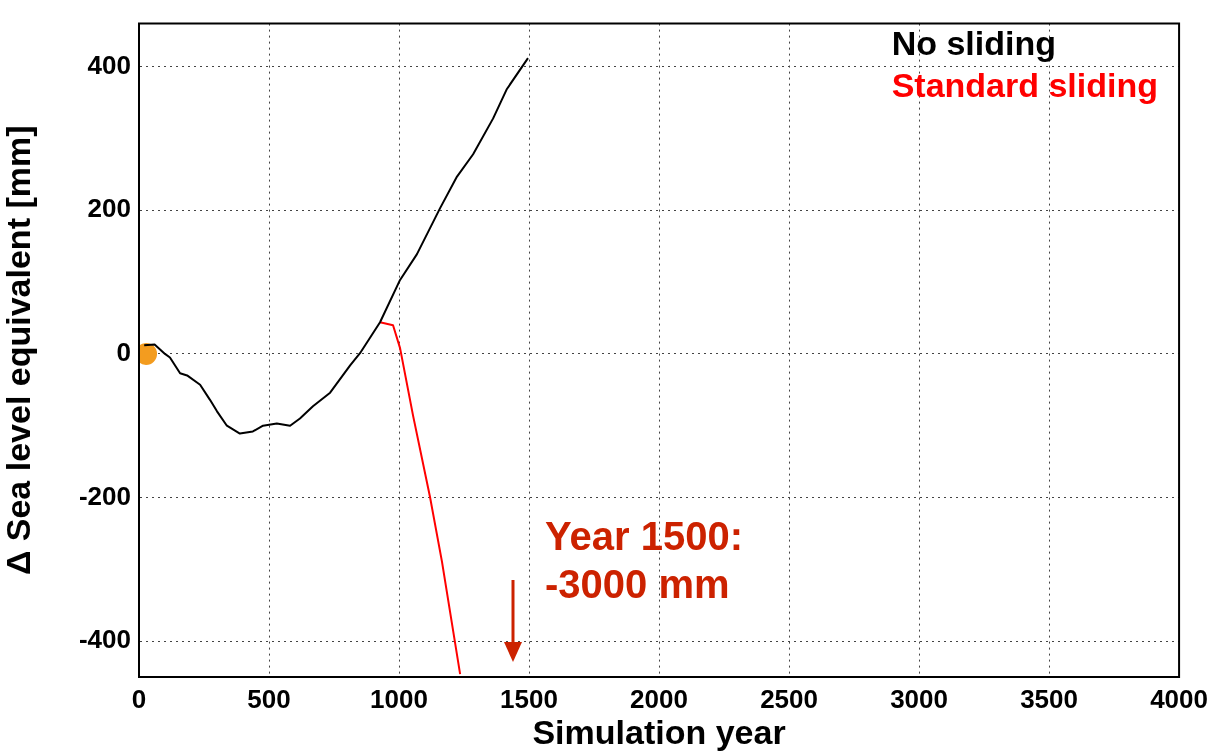  What do you see at coordinates (109, 64) in the screenshot?
I see `y-tick-label: 400` at bounding box center [109, 64].